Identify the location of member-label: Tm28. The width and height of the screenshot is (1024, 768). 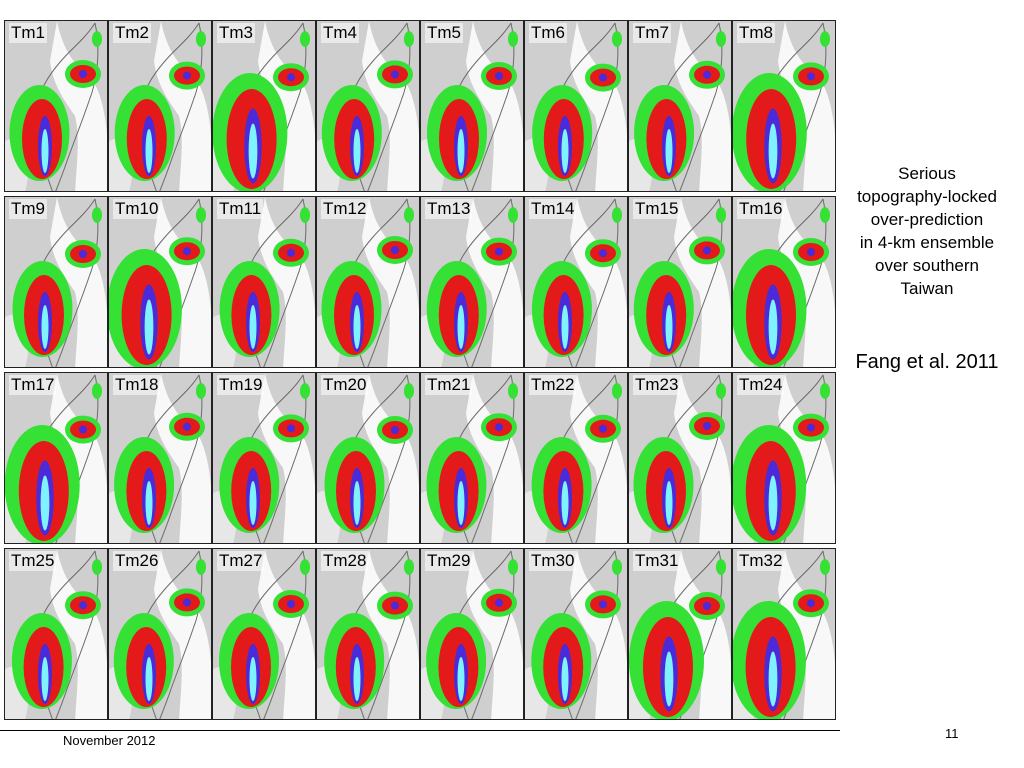
(345, 561).